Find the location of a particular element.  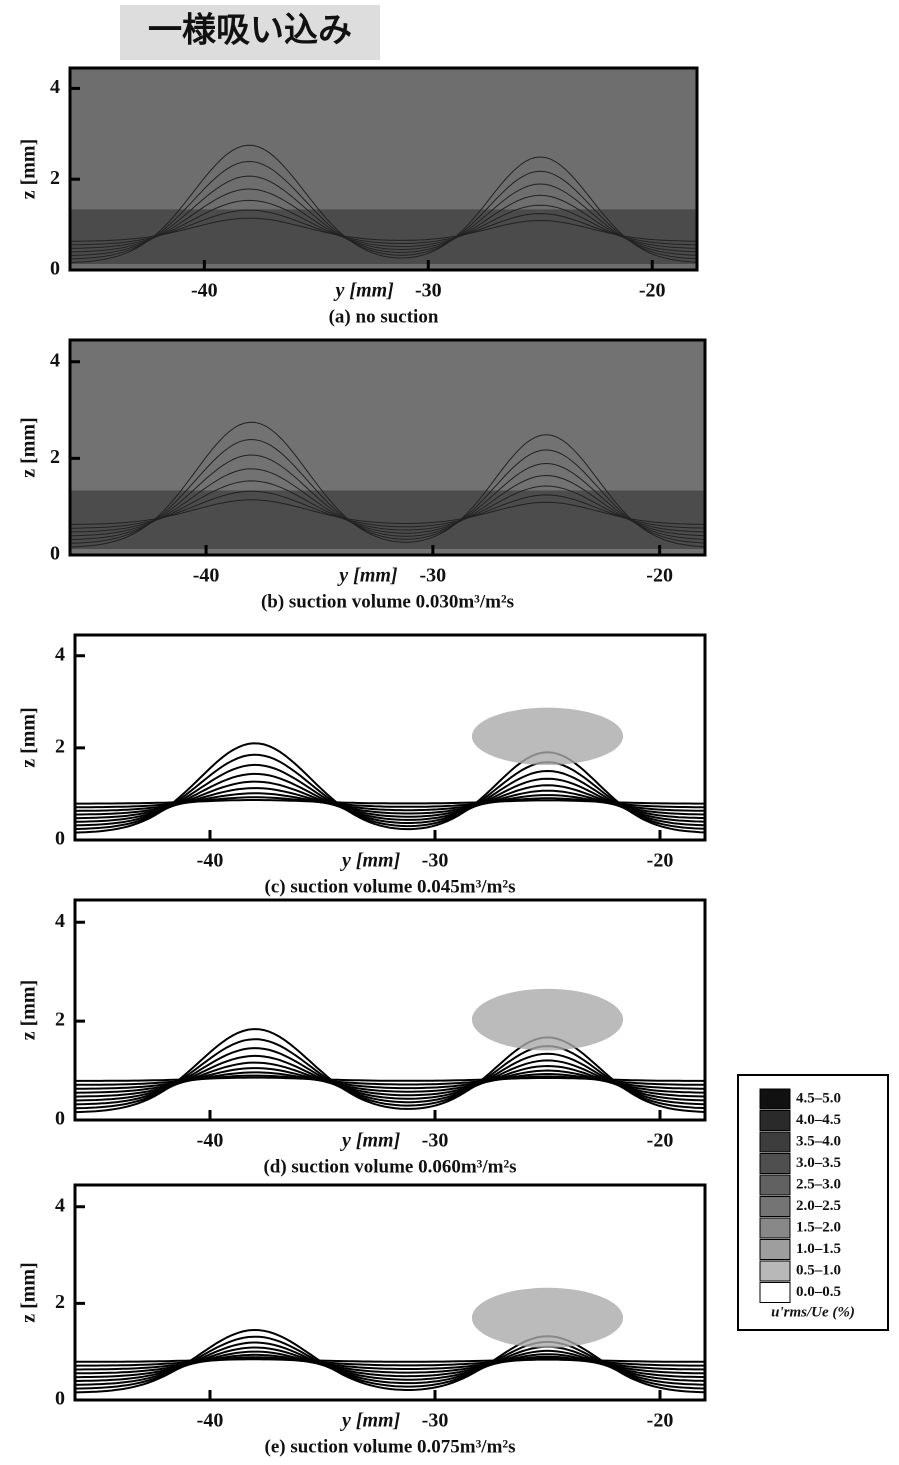

legend-label: 2.5–3.0 is located at coordinates (818, 1184).